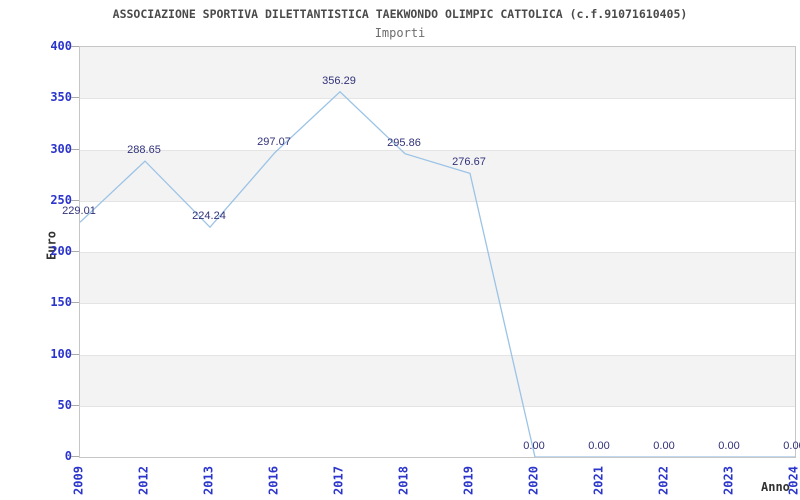 This screenshot has width=800, height=500. Describe the element at coordinates (403, 480) in the screenshot. I see `x-tick-label: 2018` at that location.